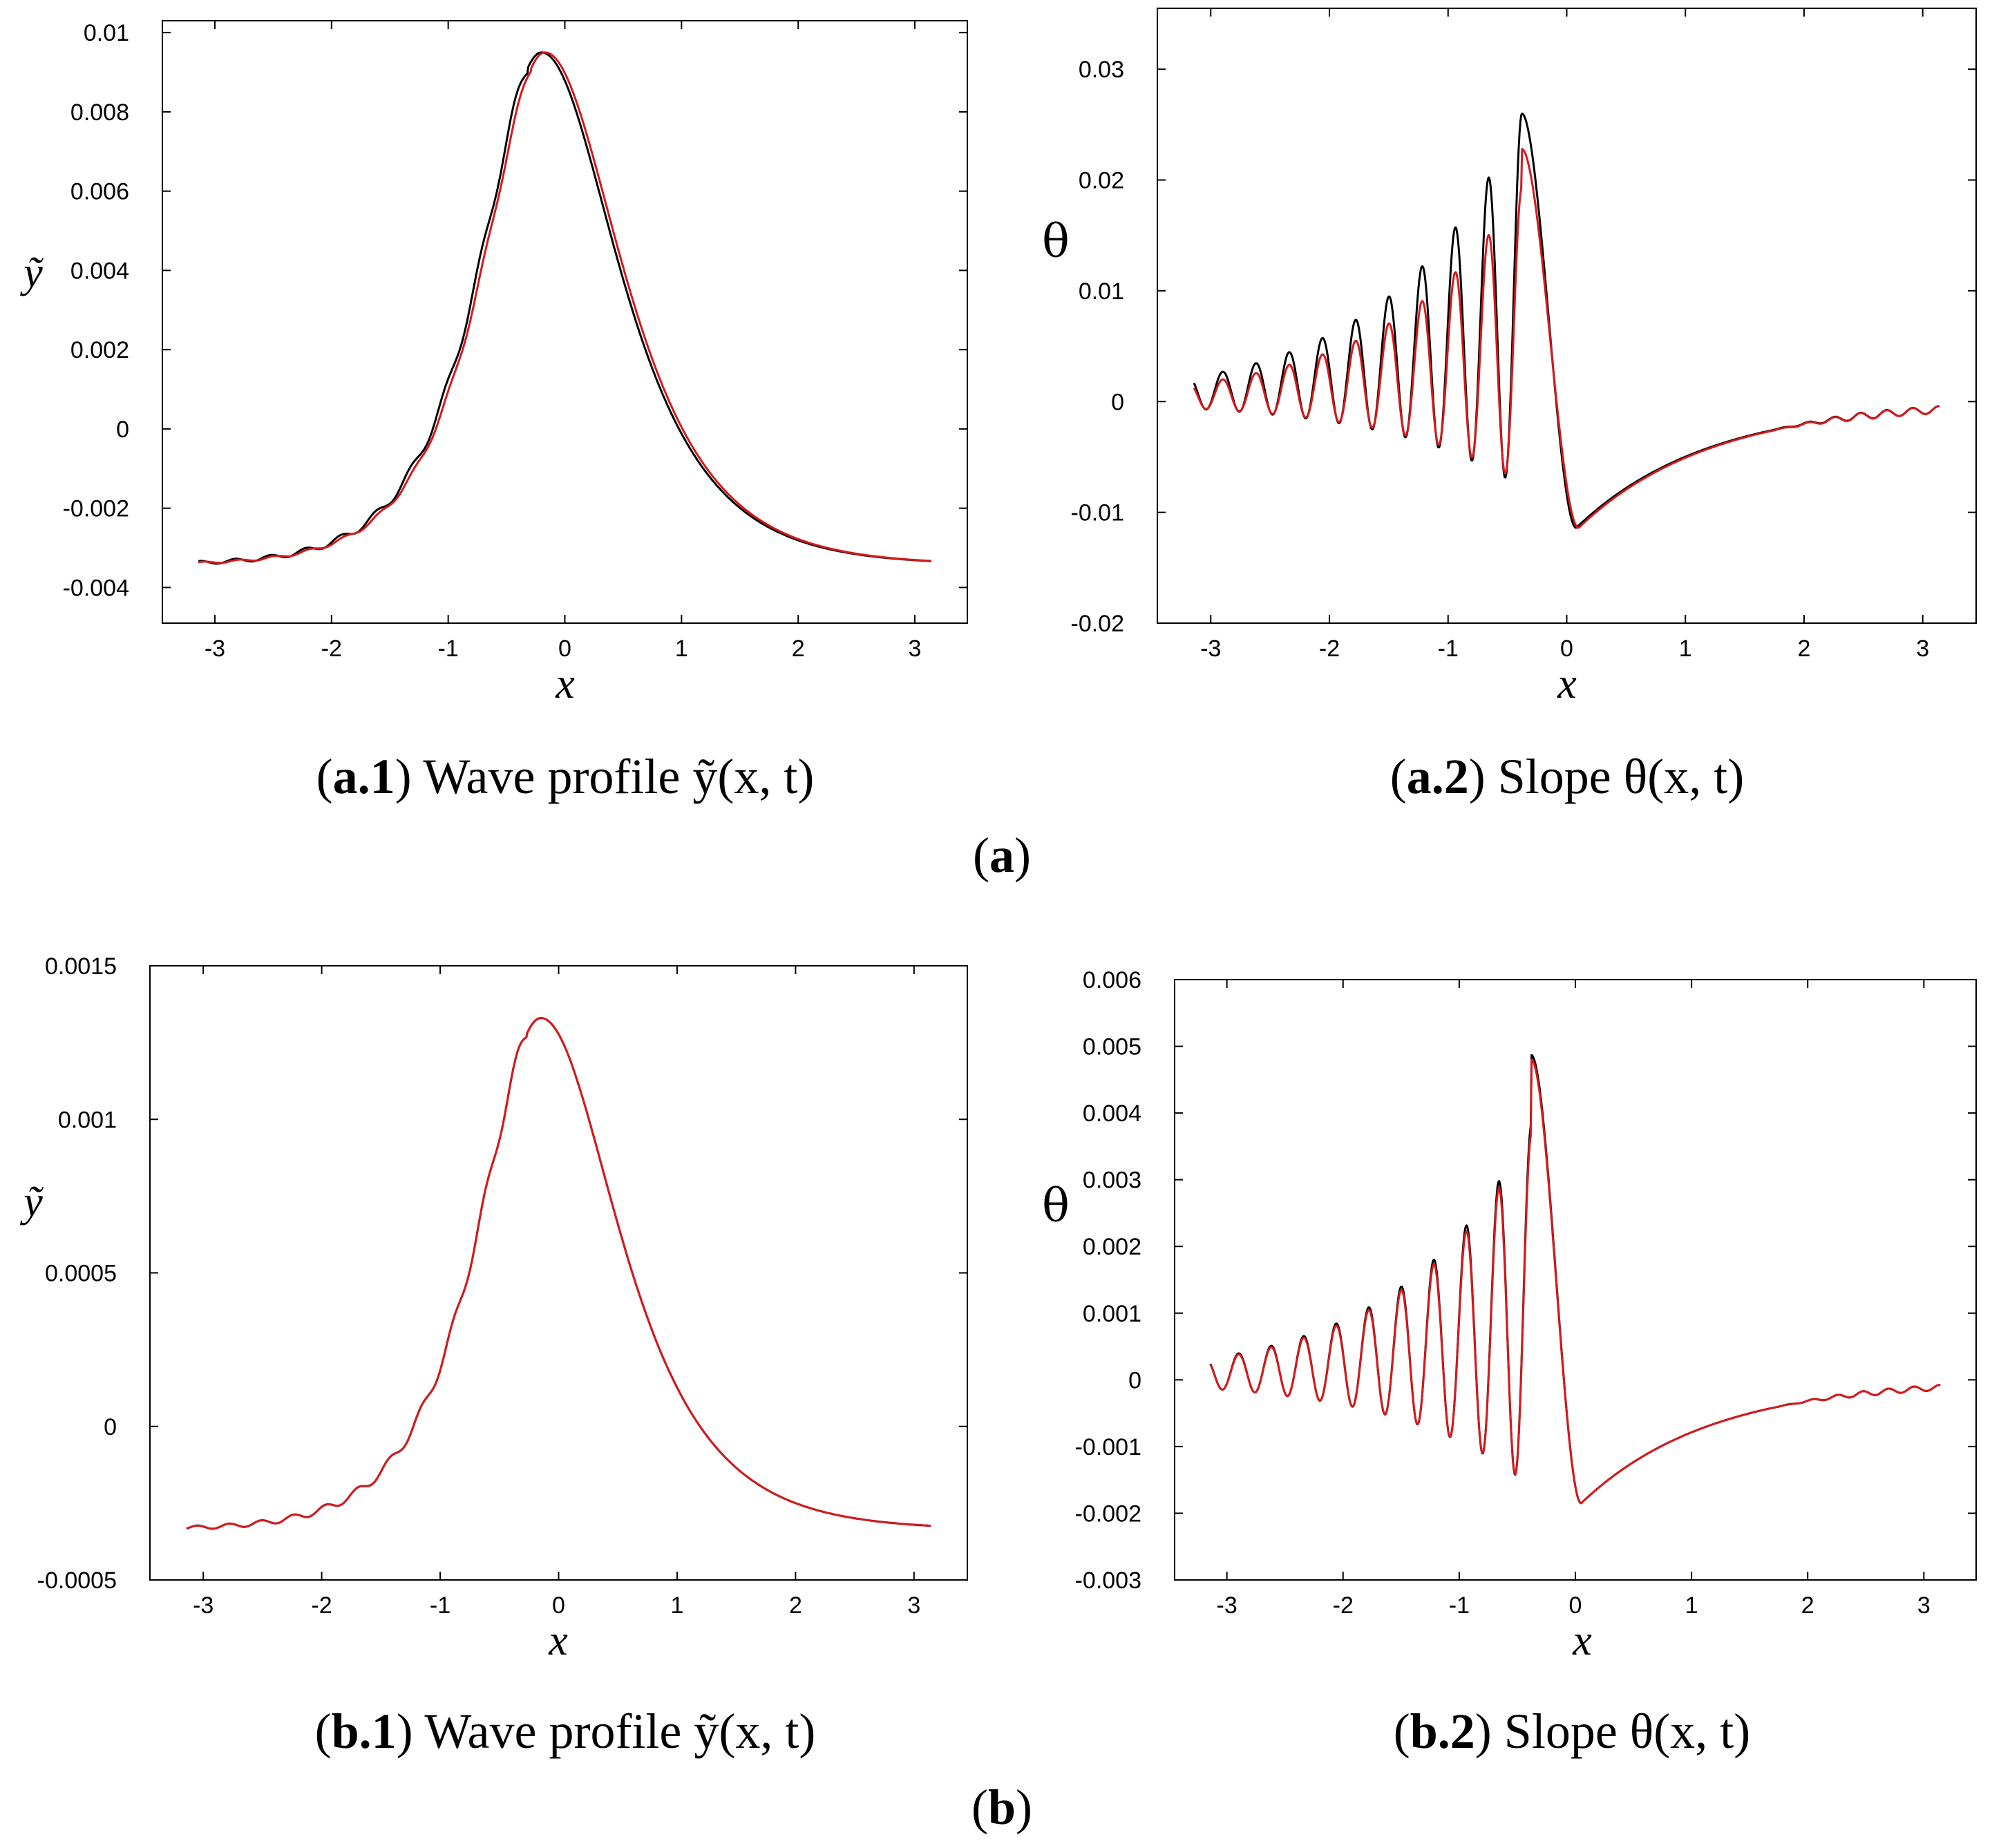 The width and height of the screenshot is (2001, 1848). I want to click on caption-number: b.2, so click(1442, 1731).